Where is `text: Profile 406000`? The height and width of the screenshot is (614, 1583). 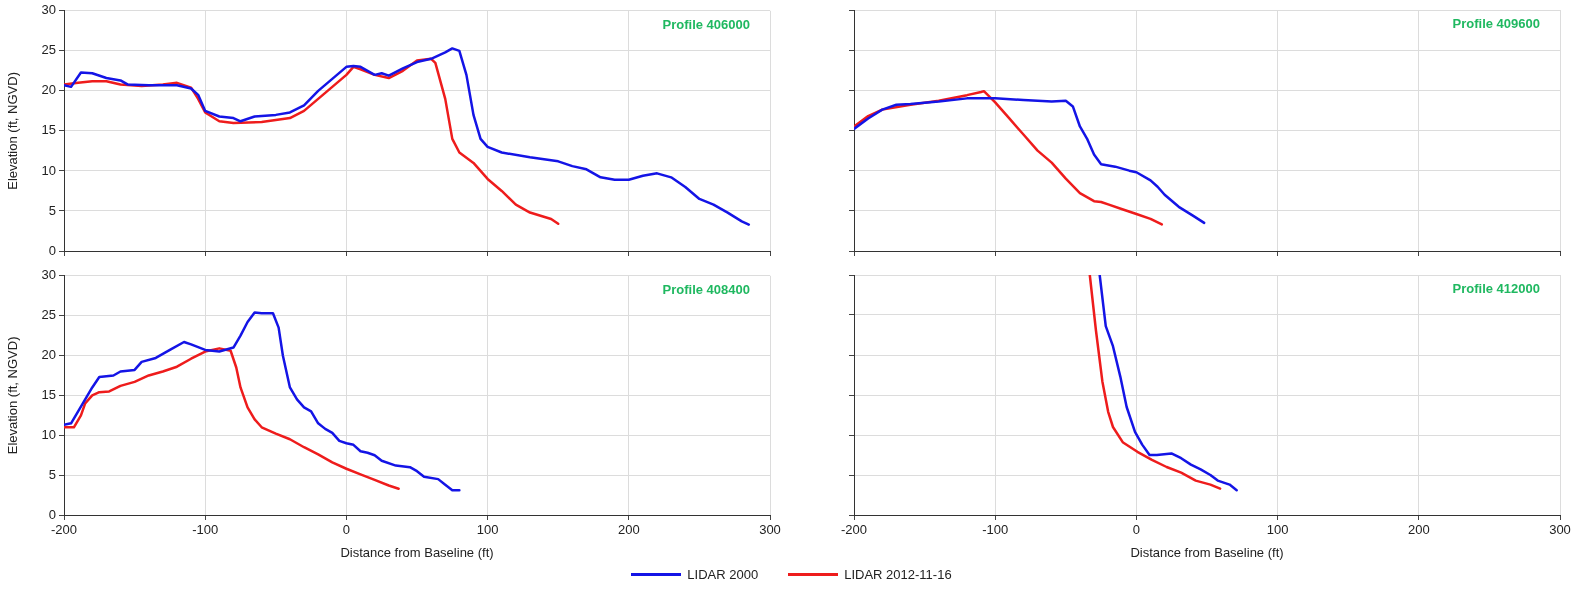 text: Profile 406000 is located at coordinates (706, 24).